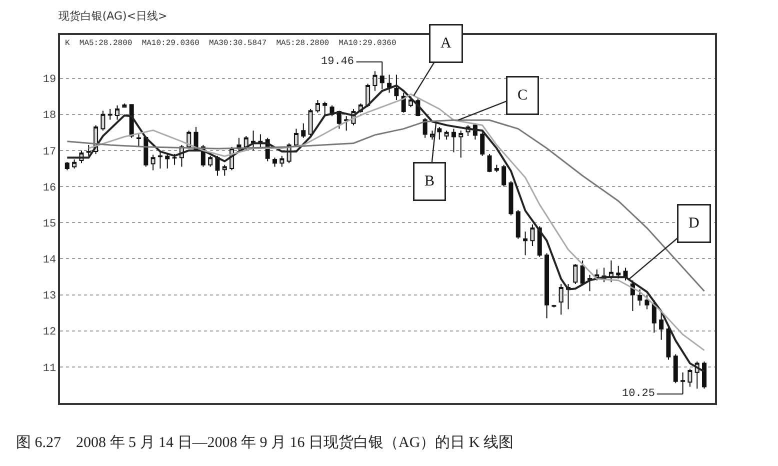  I want to click on caption: 图 6.27 2008 年 5 月 14 日—2008 年 9 月 16 日现货白银（AG）的日 K 线图, so click(265, 442).